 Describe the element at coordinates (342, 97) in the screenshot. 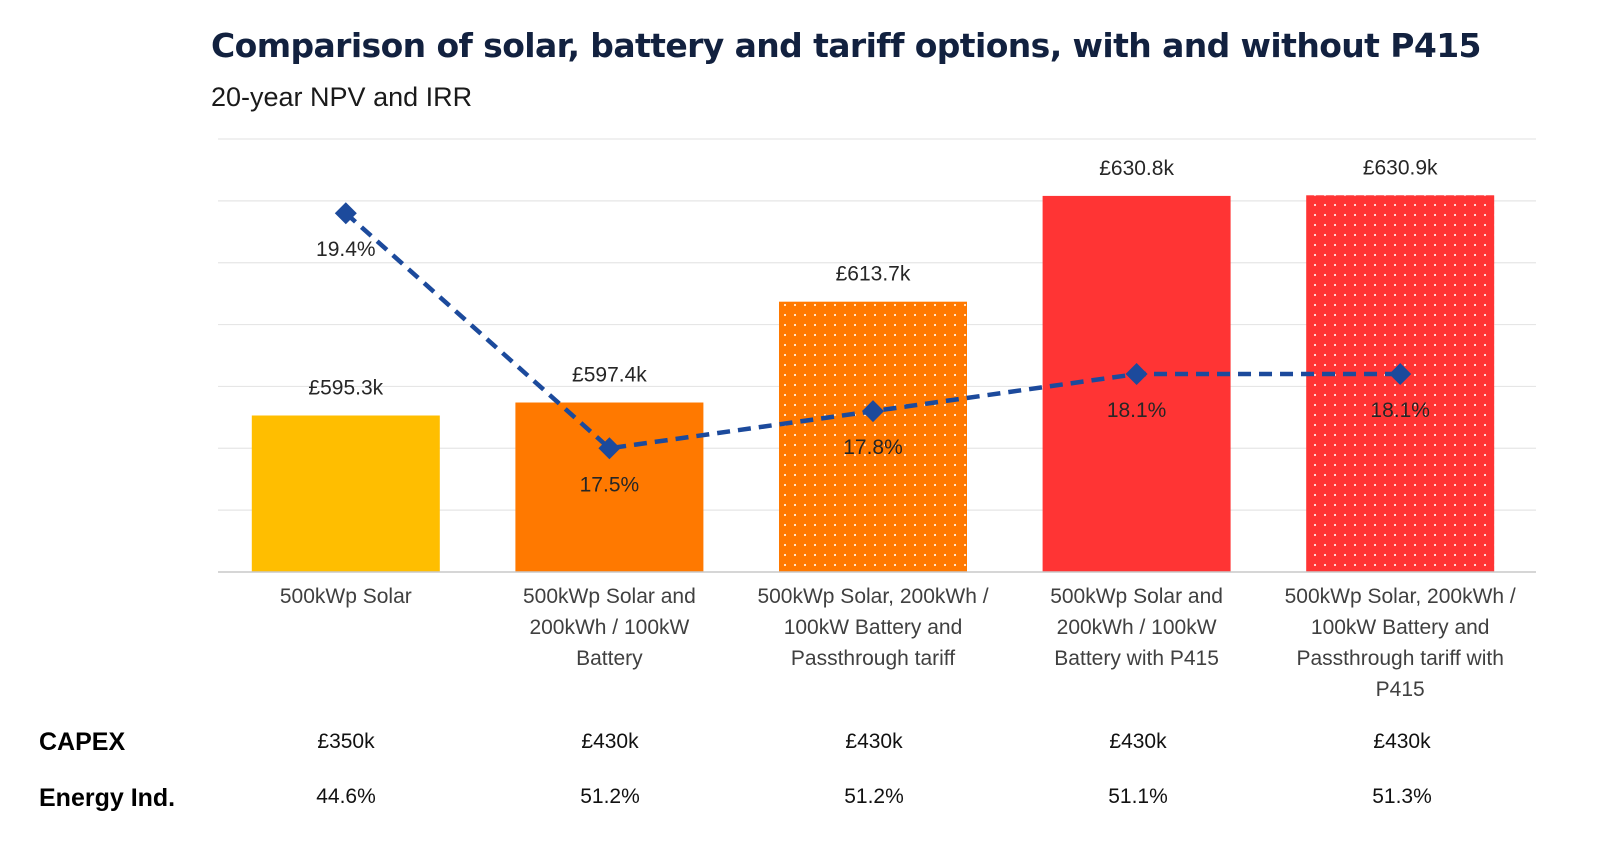

I see `chart-subtitle: 20-year NPV and IRR` at that location.